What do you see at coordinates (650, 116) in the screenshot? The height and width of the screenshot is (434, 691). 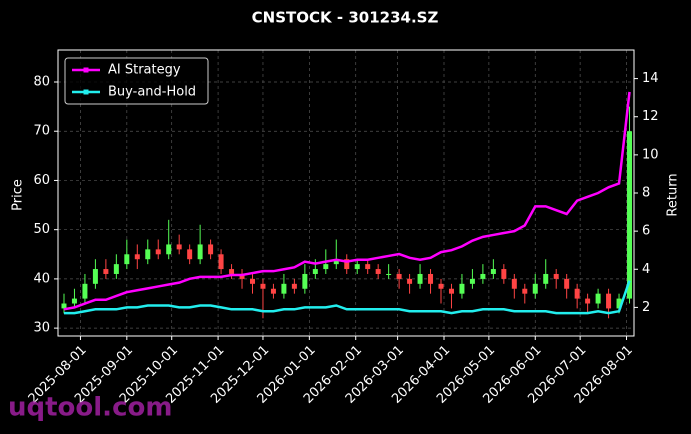 I see `y2-tick-label: 12` at bounding box center [650, 116].